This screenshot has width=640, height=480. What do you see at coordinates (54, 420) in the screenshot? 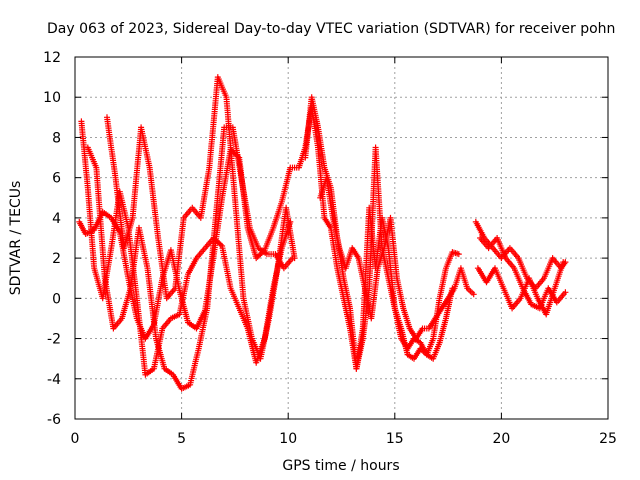
I see `y-tick-label: -6` at bounding box center [54, 420].